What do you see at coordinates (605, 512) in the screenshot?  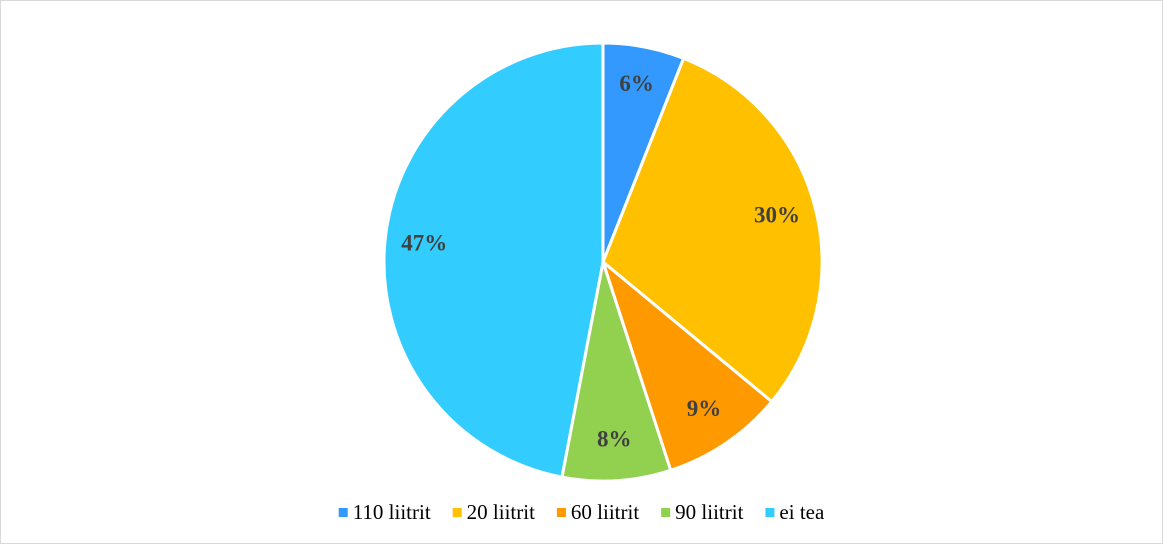 I see `legend-label: 60 liitrit` at bounding box center [605, 512].